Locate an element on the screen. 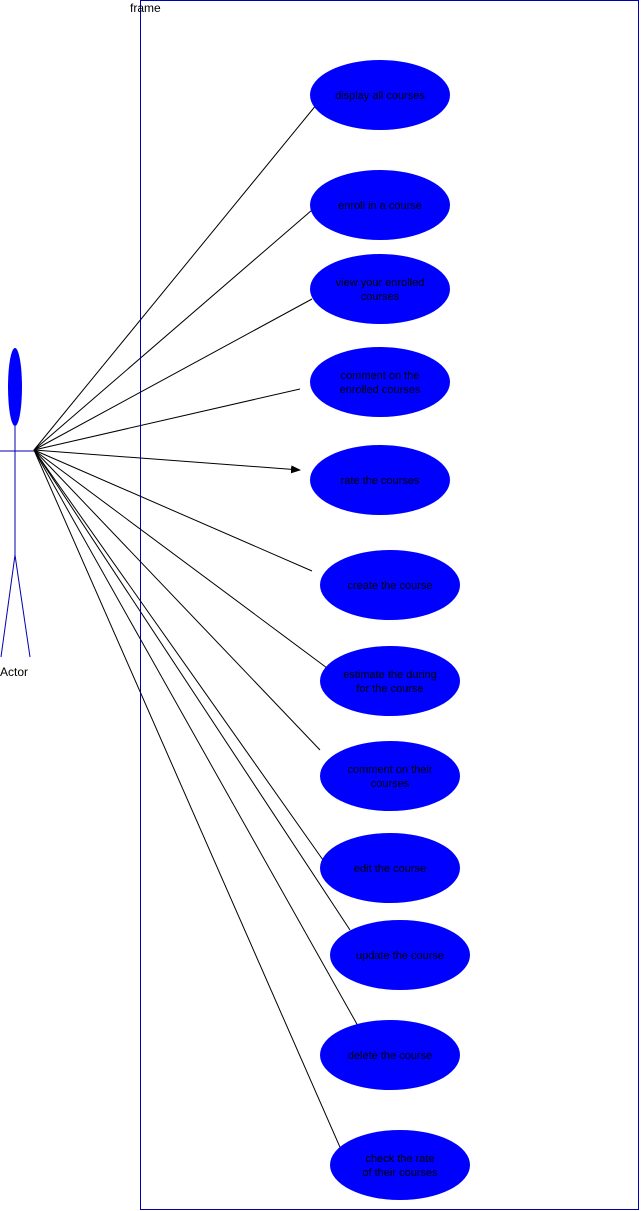  use-case-create-the-course: create the course is located at coordinates (390, 585).